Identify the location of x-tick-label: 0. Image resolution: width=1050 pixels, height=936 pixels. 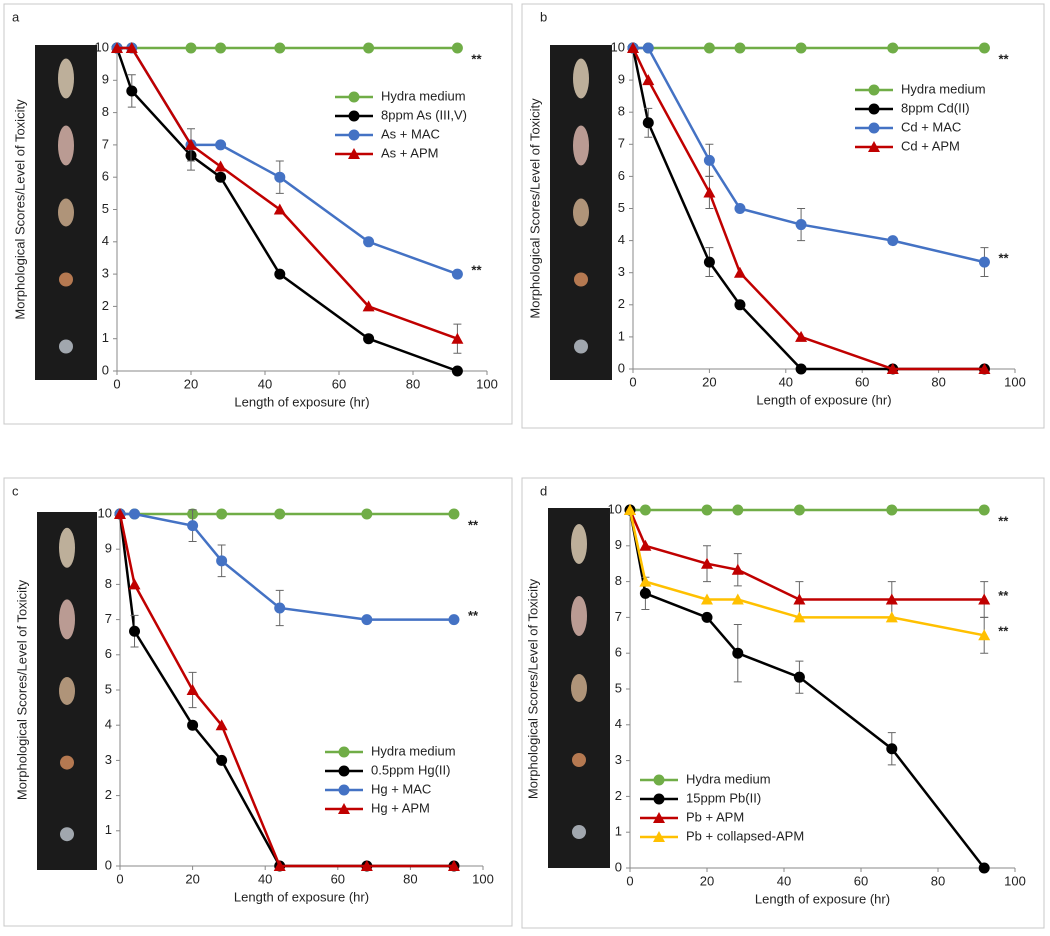
(116, 383).